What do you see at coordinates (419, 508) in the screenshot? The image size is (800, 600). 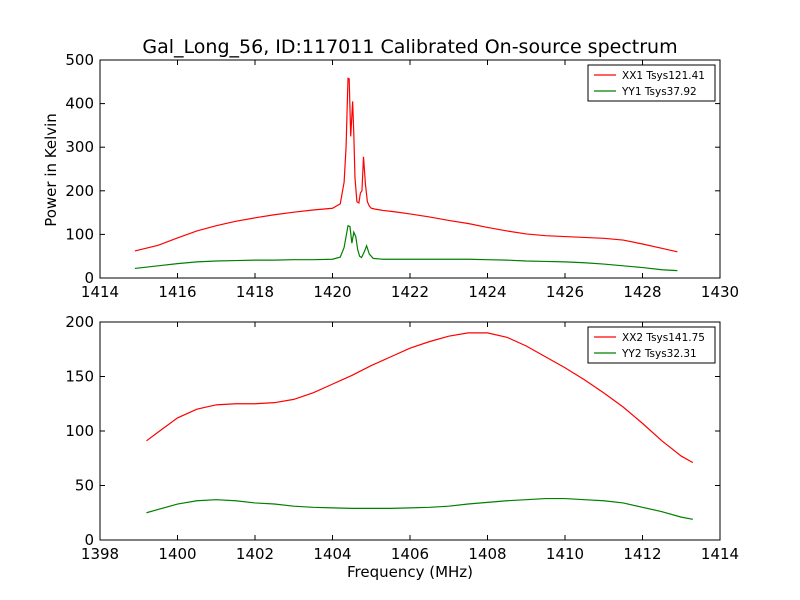 I see `series-line-yy2` at bounding box center [419, 508].